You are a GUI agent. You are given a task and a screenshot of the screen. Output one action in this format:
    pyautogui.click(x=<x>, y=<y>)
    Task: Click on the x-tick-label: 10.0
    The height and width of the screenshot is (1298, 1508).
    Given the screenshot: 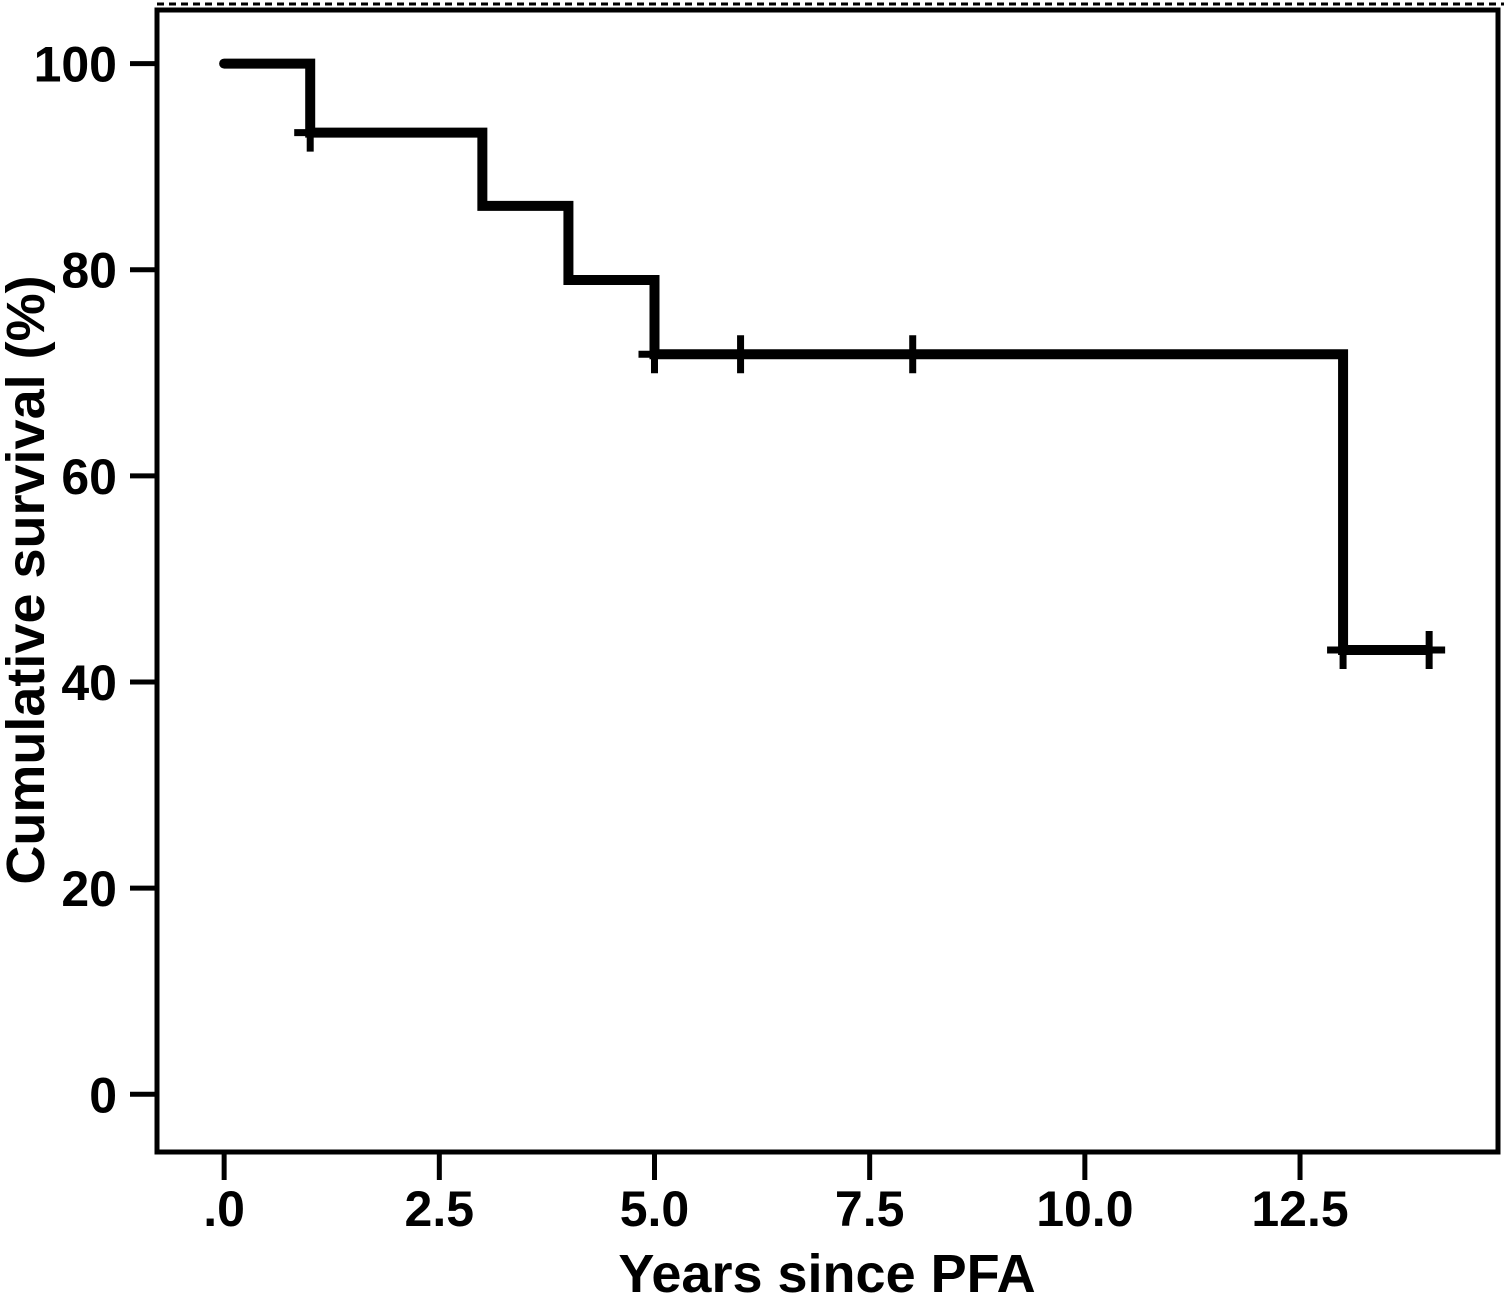 What is the action you would take?
    pyautogui.click(x=1084, y=1209)
    